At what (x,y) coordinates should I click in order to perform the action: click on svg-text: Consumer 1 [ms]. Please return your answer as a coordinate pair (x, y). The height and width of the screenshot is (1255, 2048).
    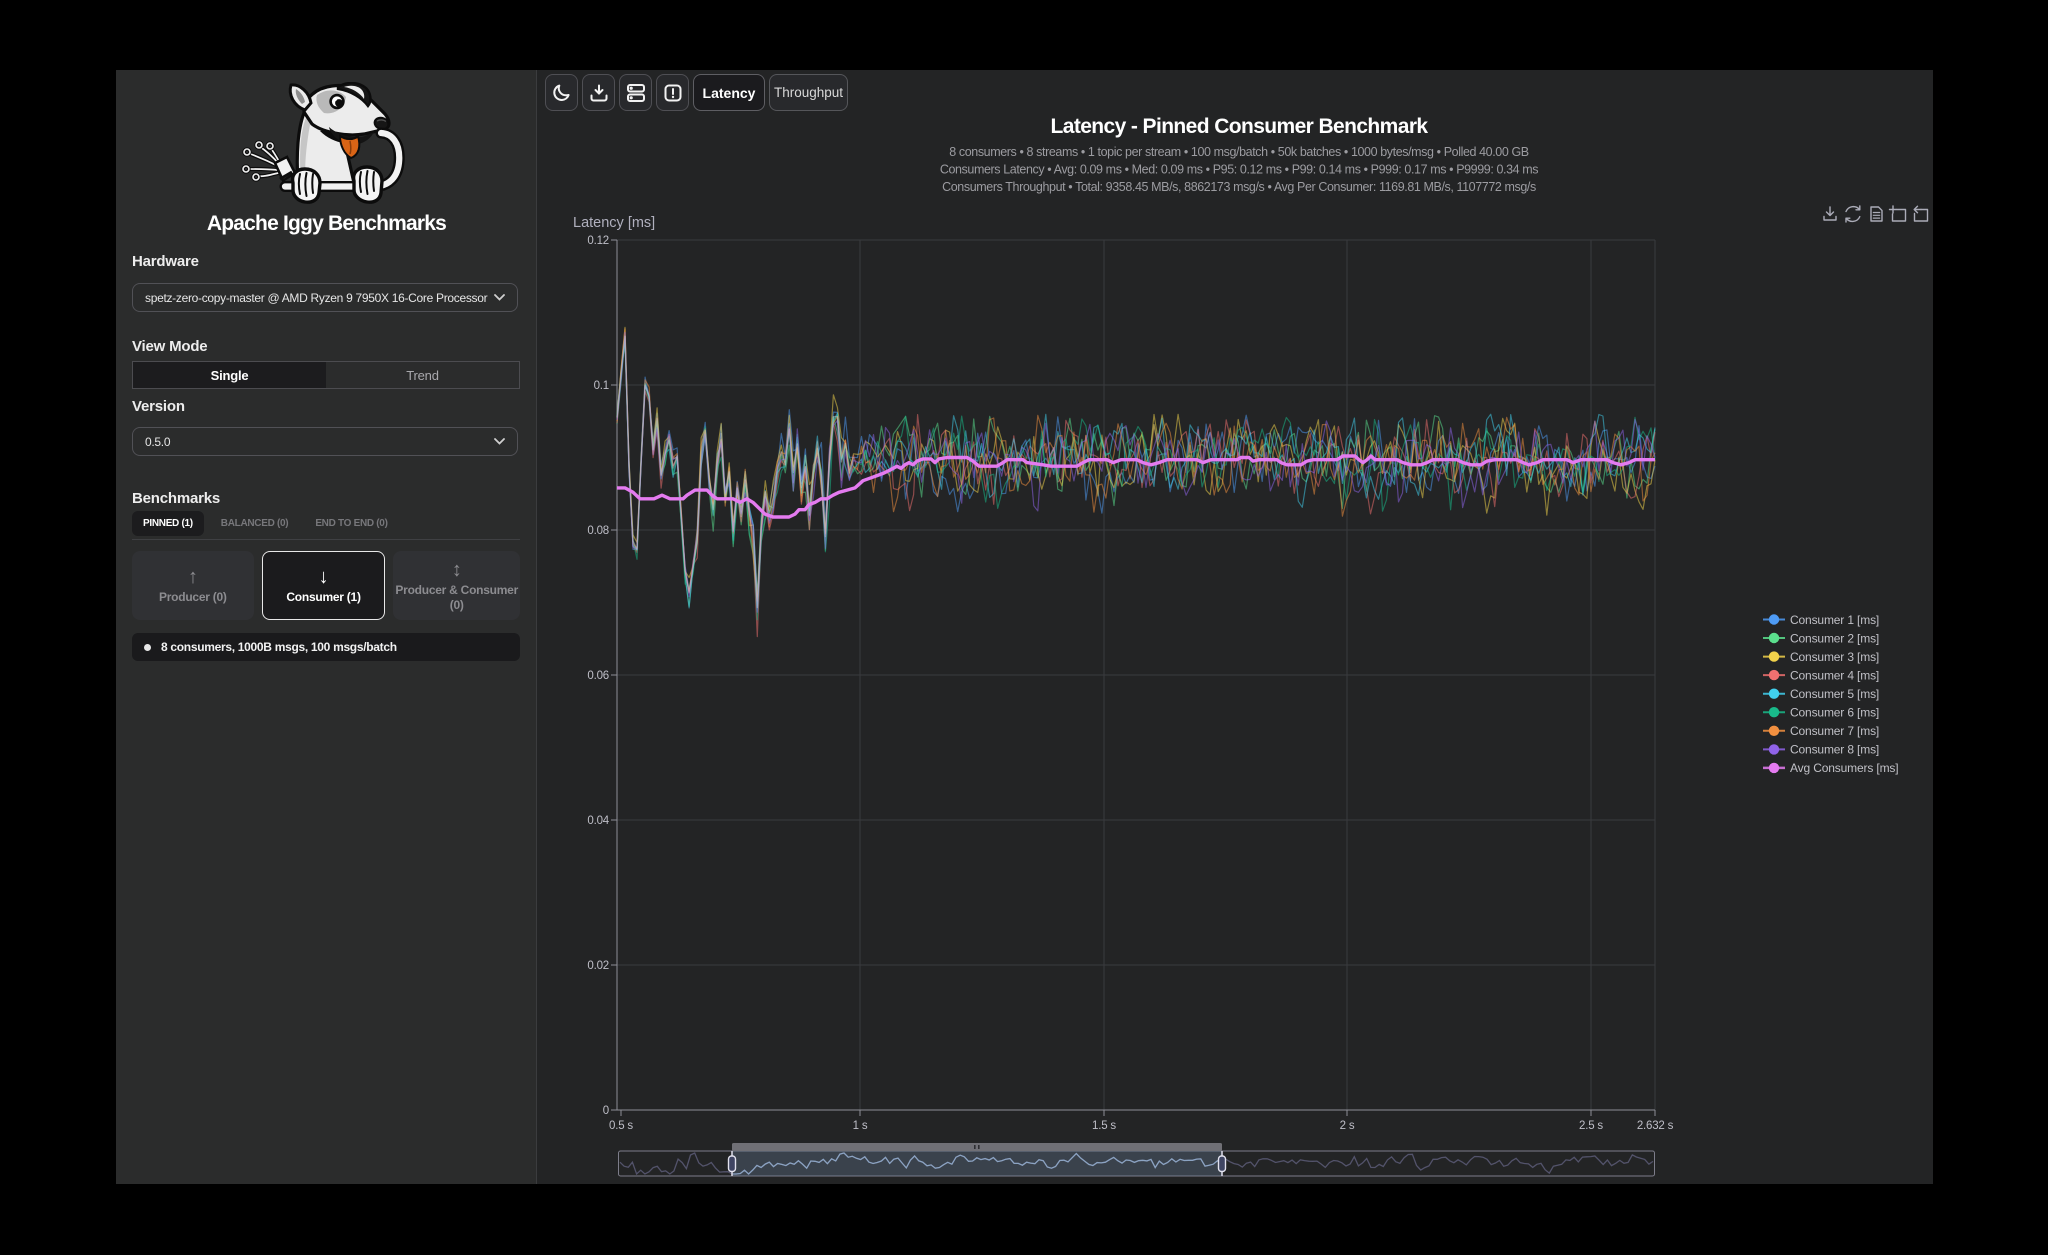
    Looking at the image, I should click on (1834, 620).